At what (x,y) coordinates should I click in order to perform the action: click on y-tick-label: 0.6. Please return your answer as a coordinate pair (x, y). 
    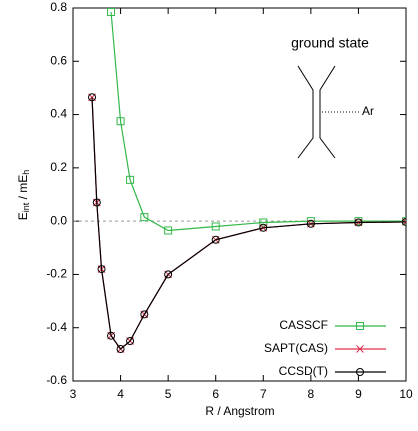
    Looking at the image, I should click on (58, 60).